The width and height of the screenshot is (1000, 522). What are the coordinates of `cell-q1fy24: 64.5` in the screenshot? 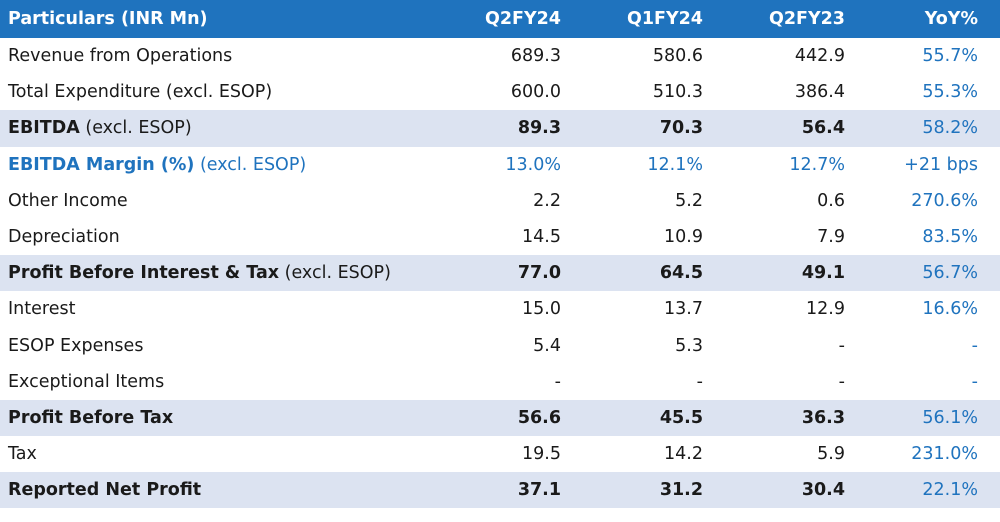 It's located at (681, 273).